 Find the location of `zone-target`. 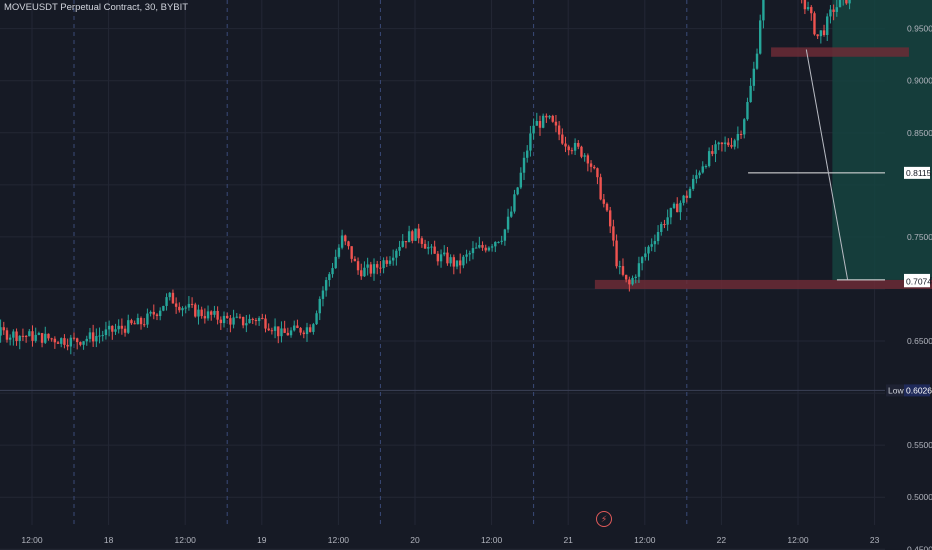

zone-target is located at coordinates (882, 140).